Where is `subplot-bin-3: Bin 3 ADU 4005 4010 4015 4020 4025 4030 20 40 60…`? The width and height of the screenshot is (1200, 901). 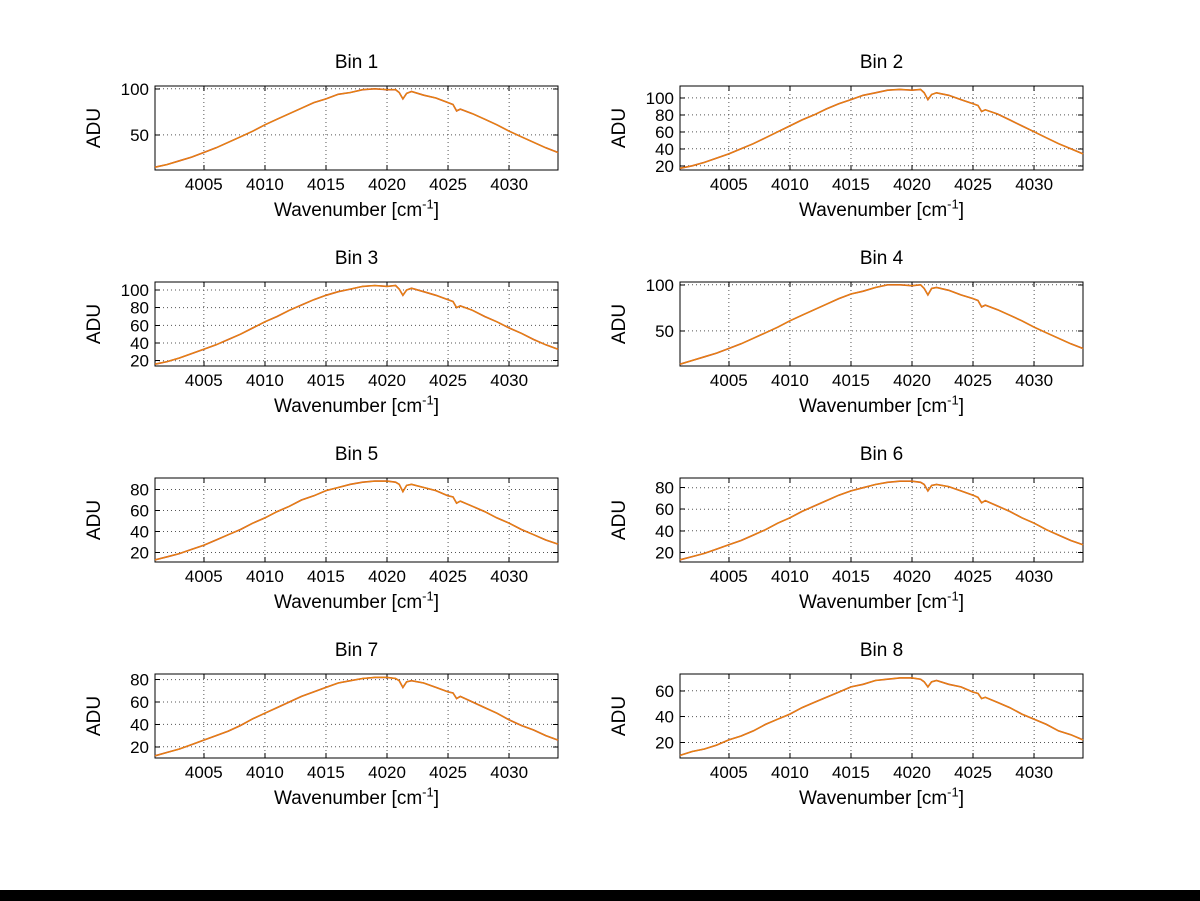 subplot-bin-3: Bin 3 ADU 4005 4010 4015 4020 4025 4030 20 40 60… is located at coordinates (300, 342).